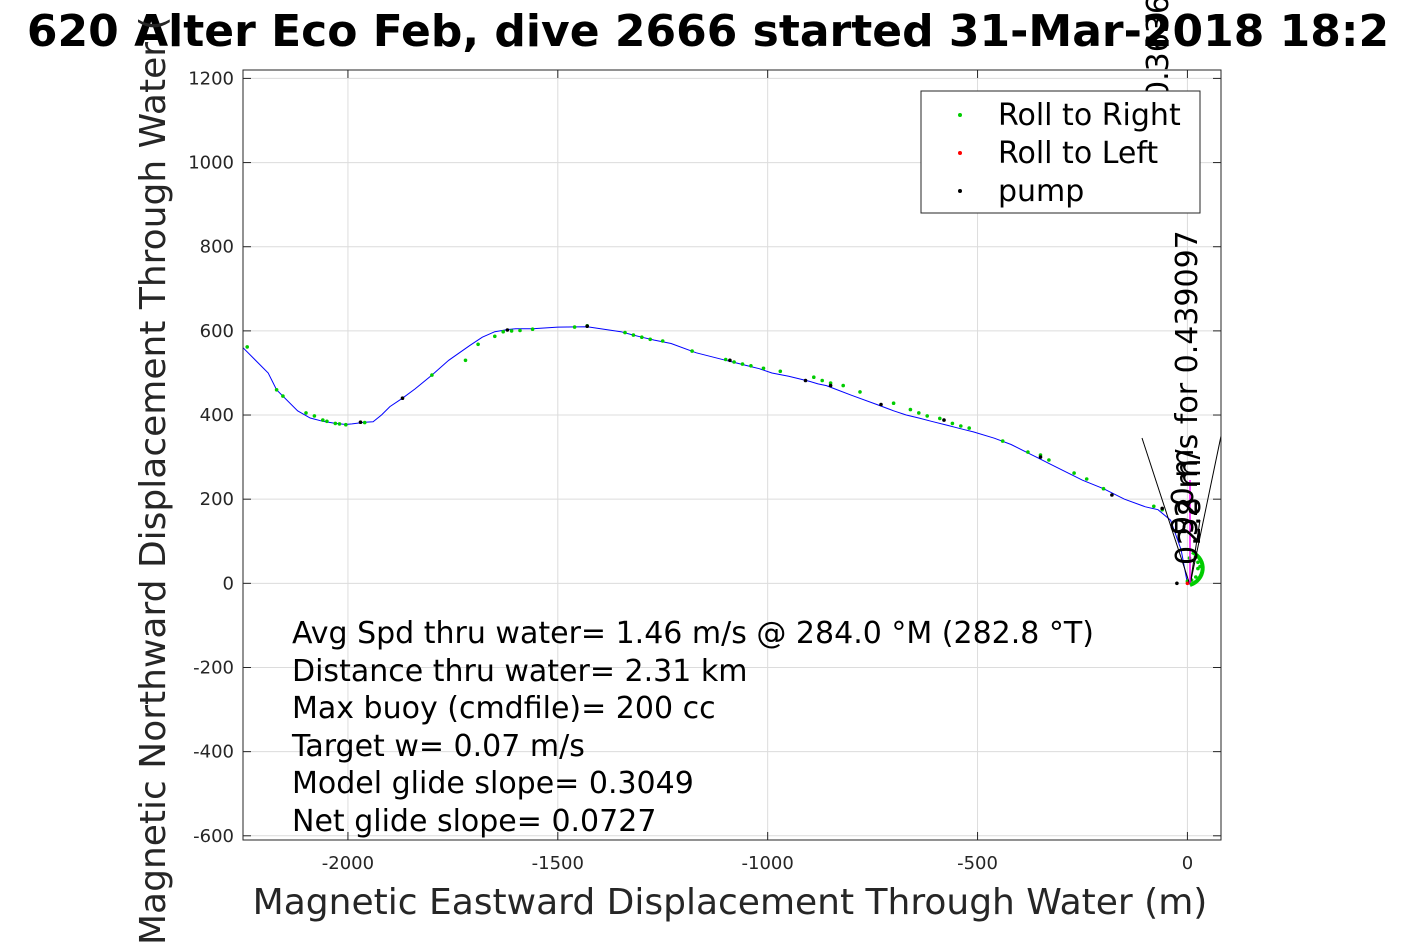 Image resolution: width=1417 pixels, height=945 pixels. Describe the element at coordinates (213, 836) in the screenshot. I see `y-tick-label: -600` at that location.